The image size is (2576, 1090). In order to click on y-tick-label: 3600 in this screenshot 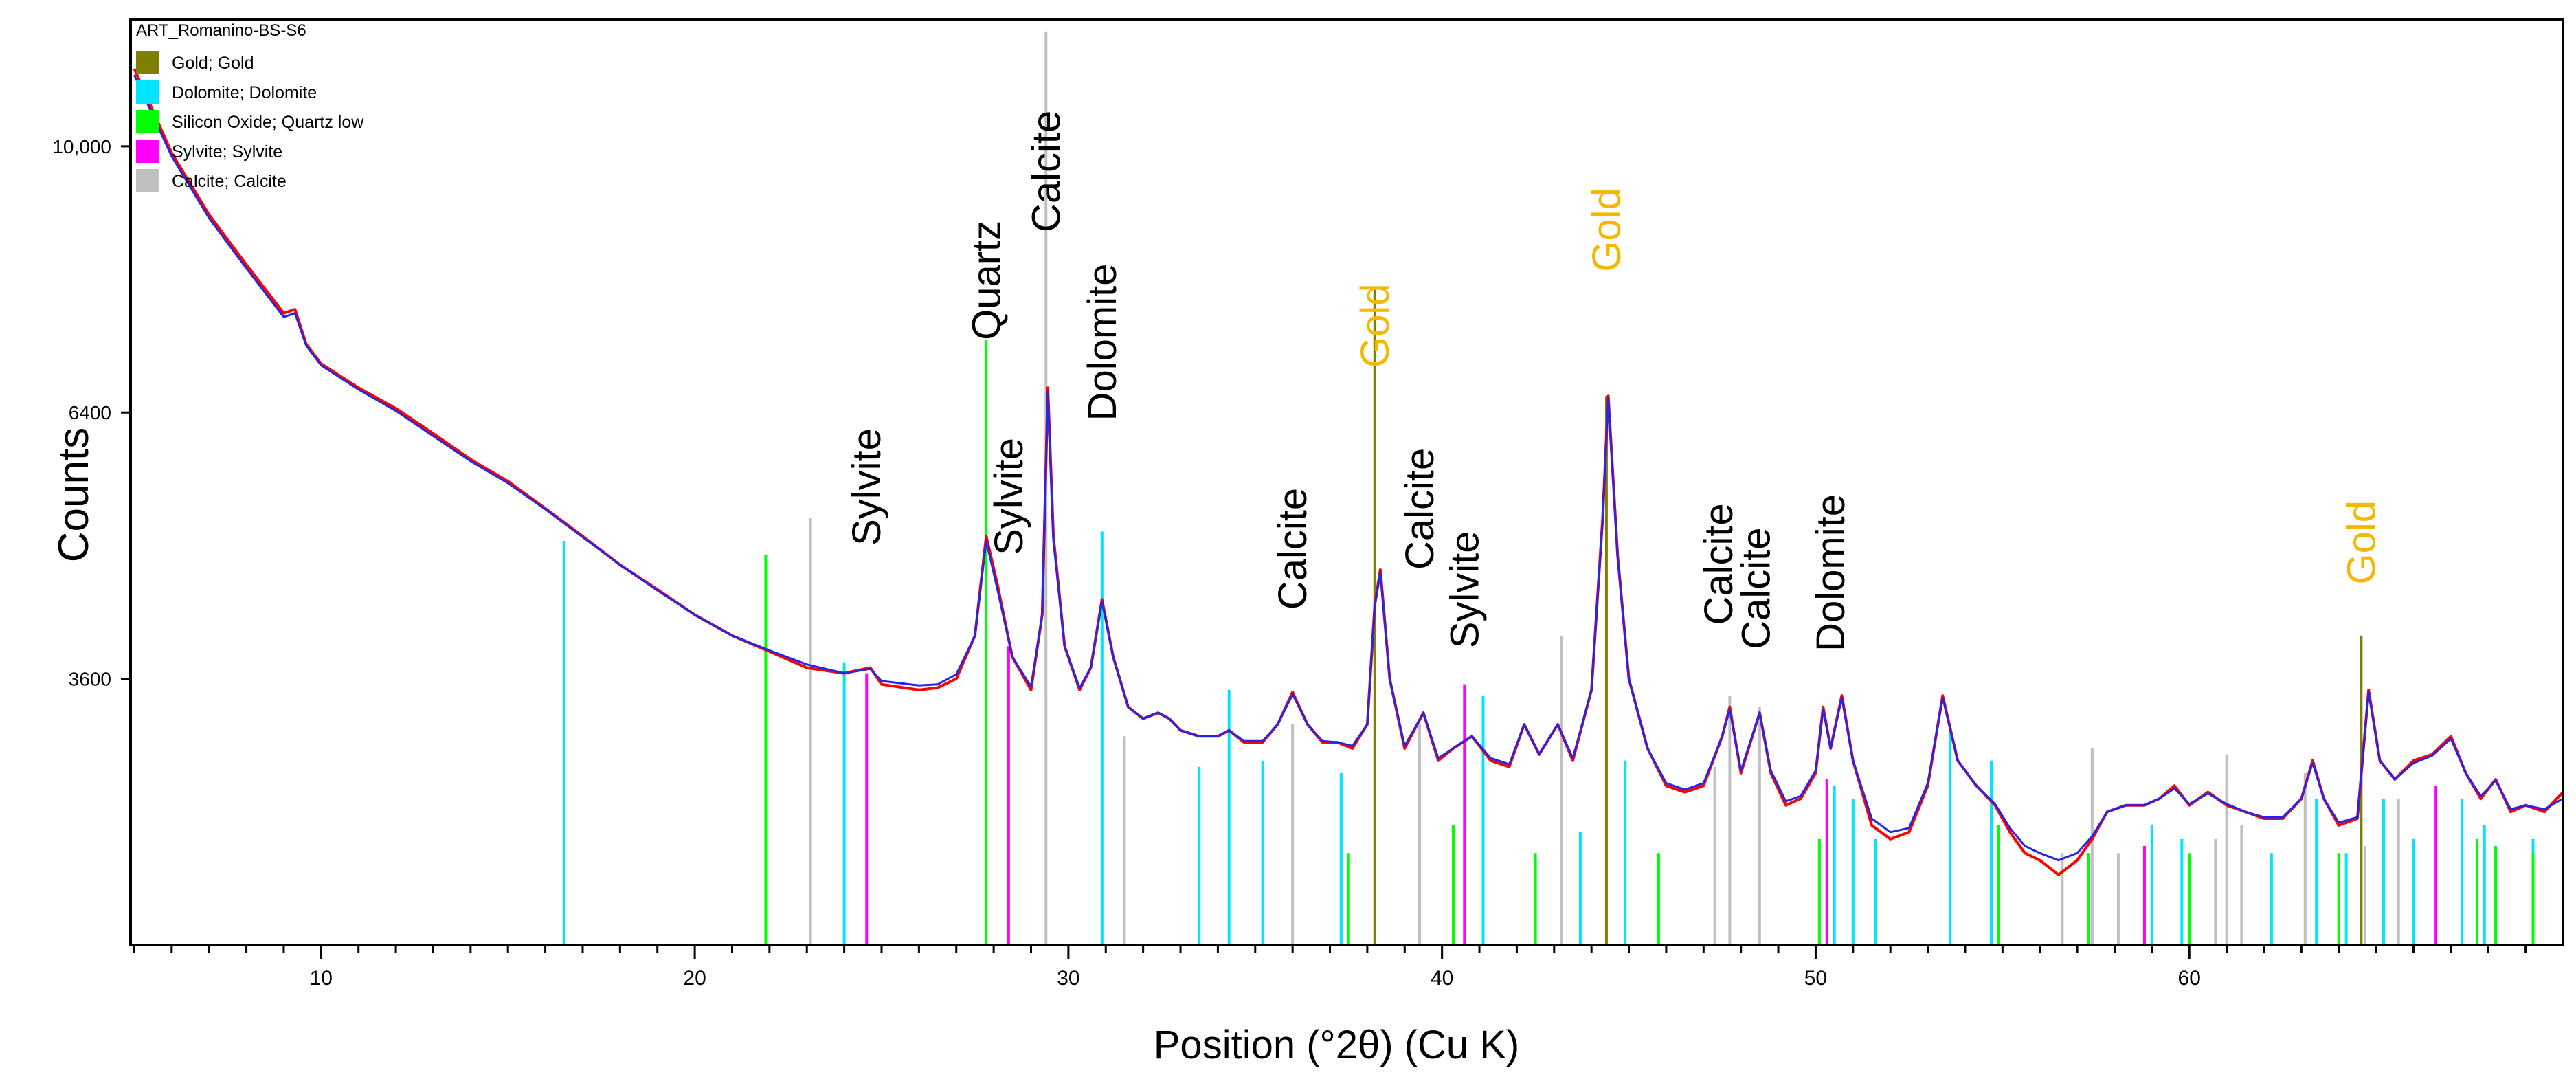, I will do `click(90, 679)`.